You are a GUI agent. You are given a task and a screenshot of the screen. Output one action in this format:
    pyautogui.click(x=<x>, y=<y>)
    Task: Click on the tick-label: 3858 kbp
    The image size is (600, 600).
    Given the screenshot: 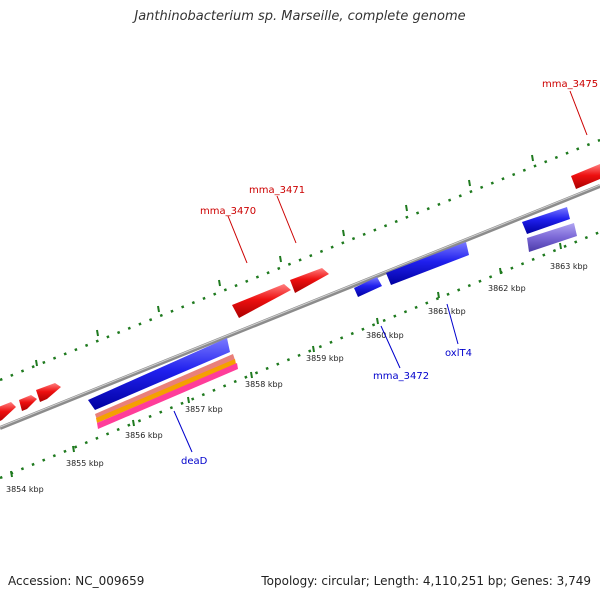 What is the action you would take?
    pyautogui.click(x=264, y=384)
    